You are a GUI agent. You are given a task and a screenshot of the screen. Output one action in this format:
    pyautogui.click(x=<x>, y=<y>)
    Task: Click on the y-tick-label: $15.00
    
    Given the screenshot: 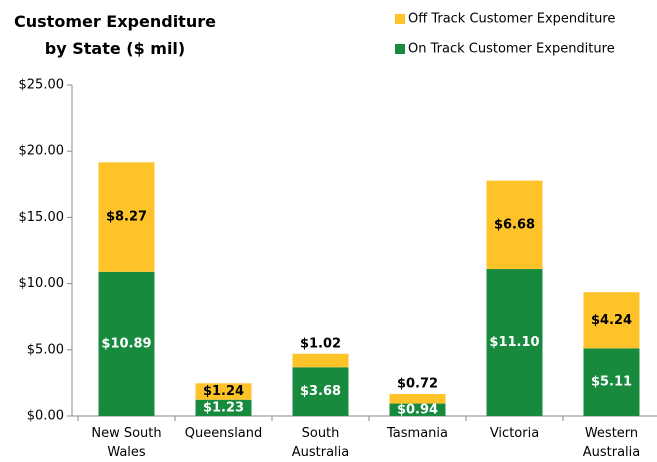 What is the action you would take?
    pyautogui.click(x=42, y=217)
    